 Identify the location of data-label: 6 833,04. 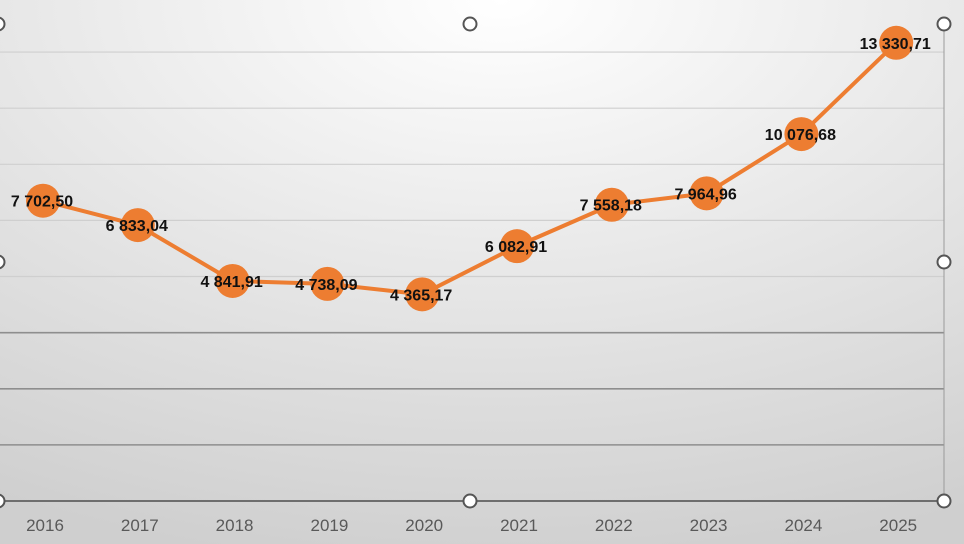
(137, 226).